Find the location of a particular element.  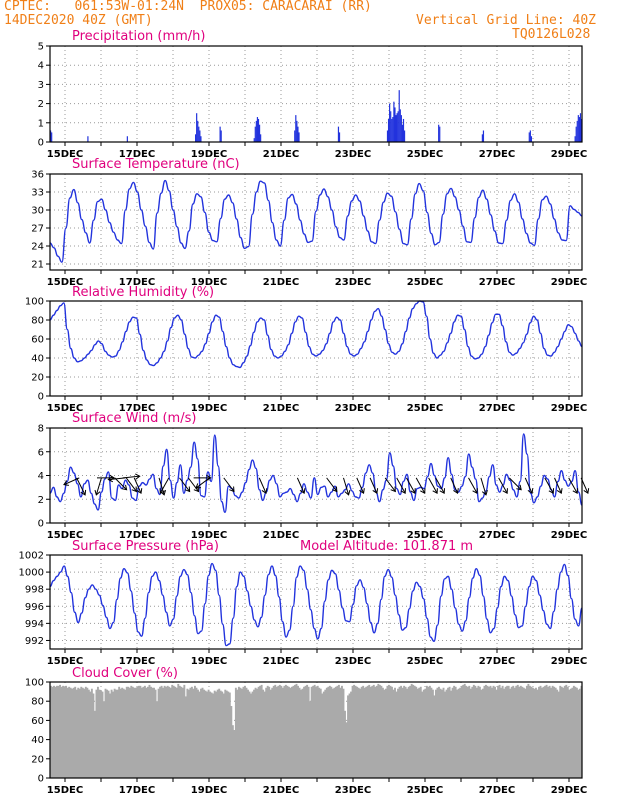

x-tick-label: 21DEC is located at coordinates (281, 154).